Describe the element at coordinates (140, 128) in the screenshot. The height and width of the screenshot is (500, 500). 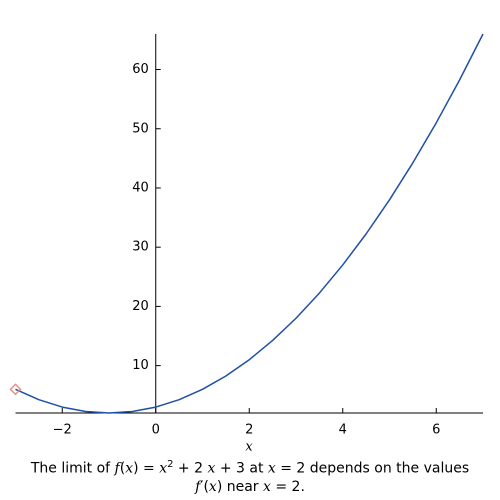
I see `y-tick-label: 50` at that location.